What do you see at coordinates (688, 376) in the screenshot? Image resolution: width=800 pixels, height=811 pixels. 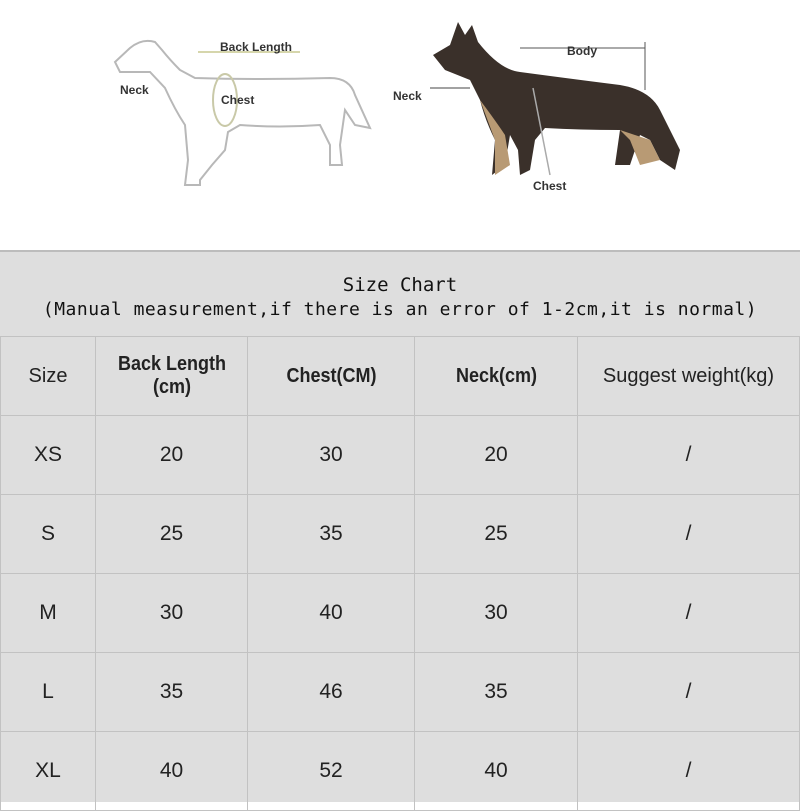 I see `header-suggest-weight: Suggest weight(kg)` at bounding box center [688, 376].